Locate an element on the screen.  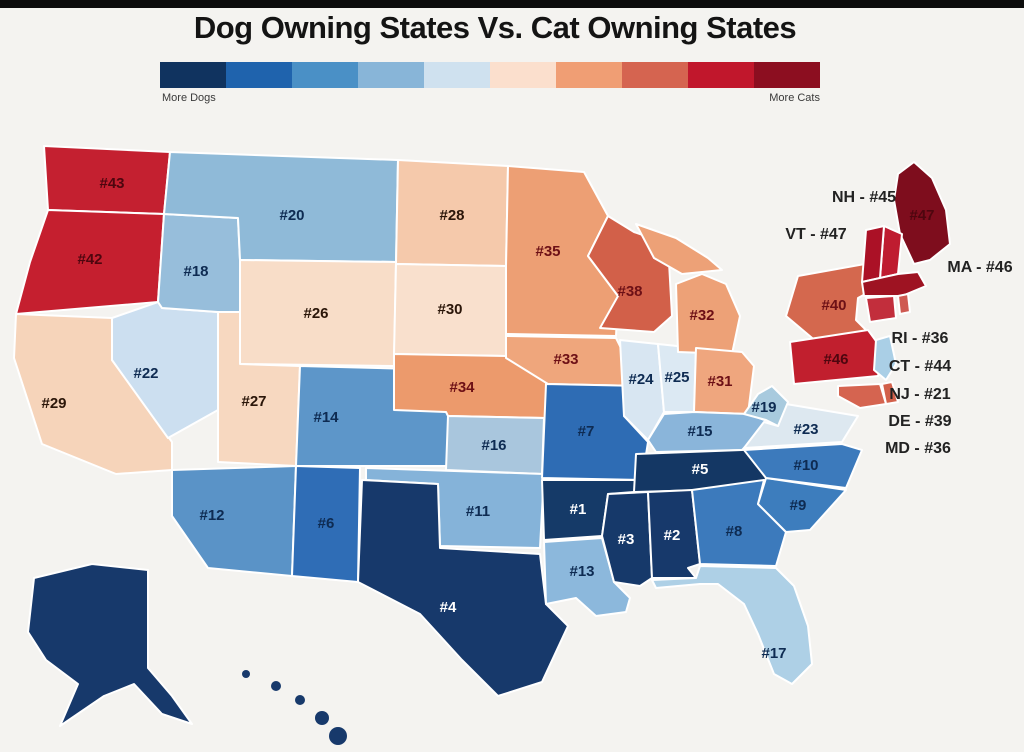
state-maine is located at coordinates (922, 213).